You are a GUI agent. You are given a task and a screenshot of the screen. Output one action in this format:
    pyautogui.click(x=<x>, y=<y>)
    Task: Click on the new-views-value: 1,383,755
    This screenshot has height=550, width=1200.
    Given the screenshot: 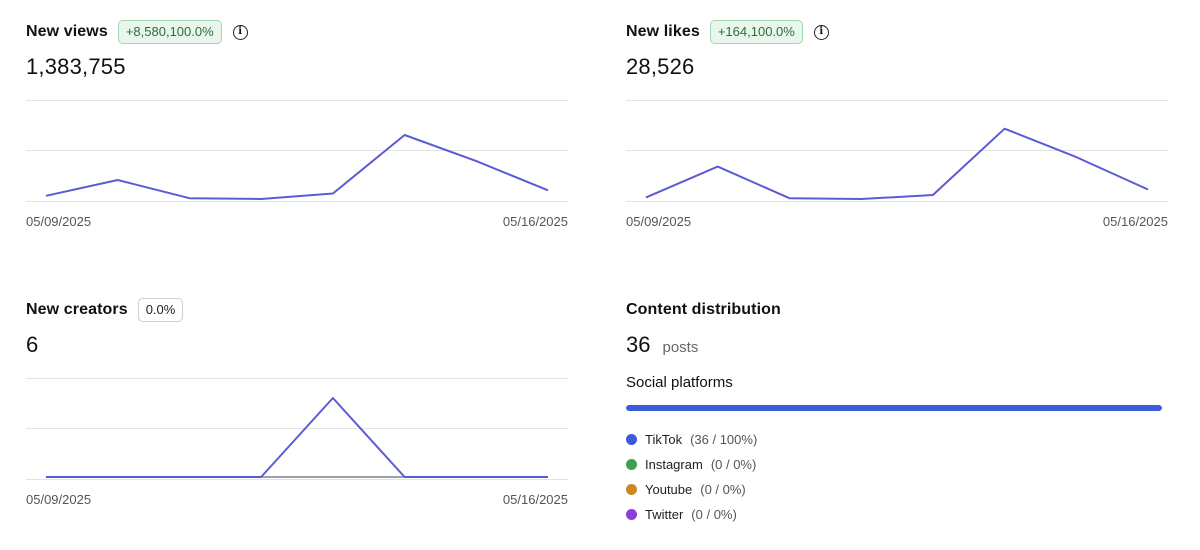 What is the action you would take?
    pyautogui.click(x=76, y=66)
    